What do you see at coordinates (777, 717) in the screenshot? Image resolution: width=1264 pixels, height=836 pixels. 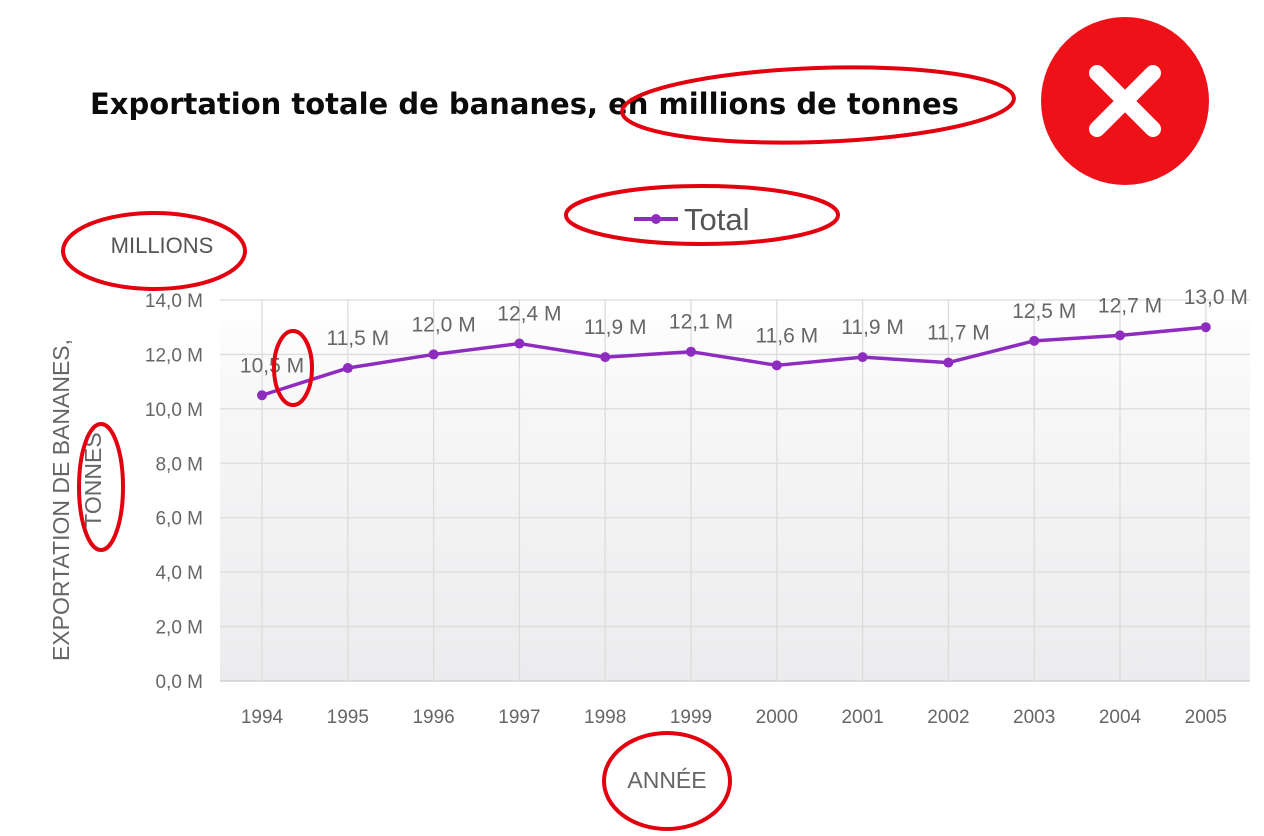 I see `x-tick-label: 2000` at bounding box center [777, 717].